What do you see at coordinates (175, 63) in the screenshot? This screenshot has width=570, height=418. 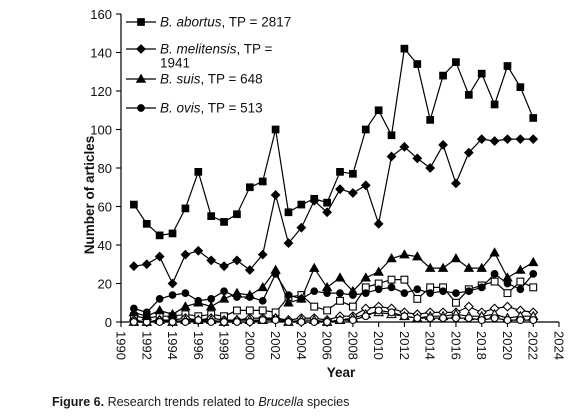 I see `legend-label-line2: 1941` at bounding box center [175, 63].